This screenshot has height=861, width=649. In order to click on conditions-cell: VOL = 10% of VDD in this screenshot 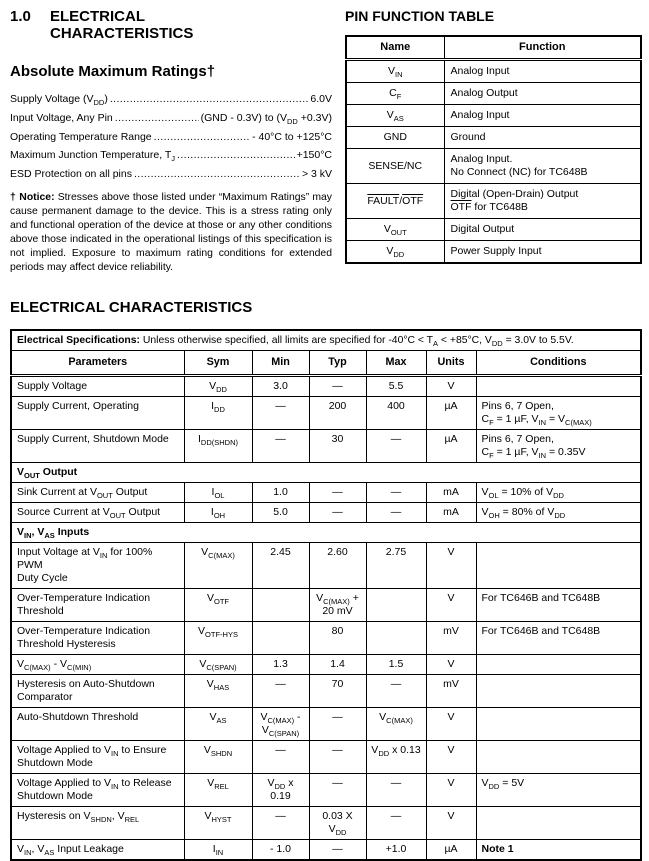, I will do `click(558, 493)`.